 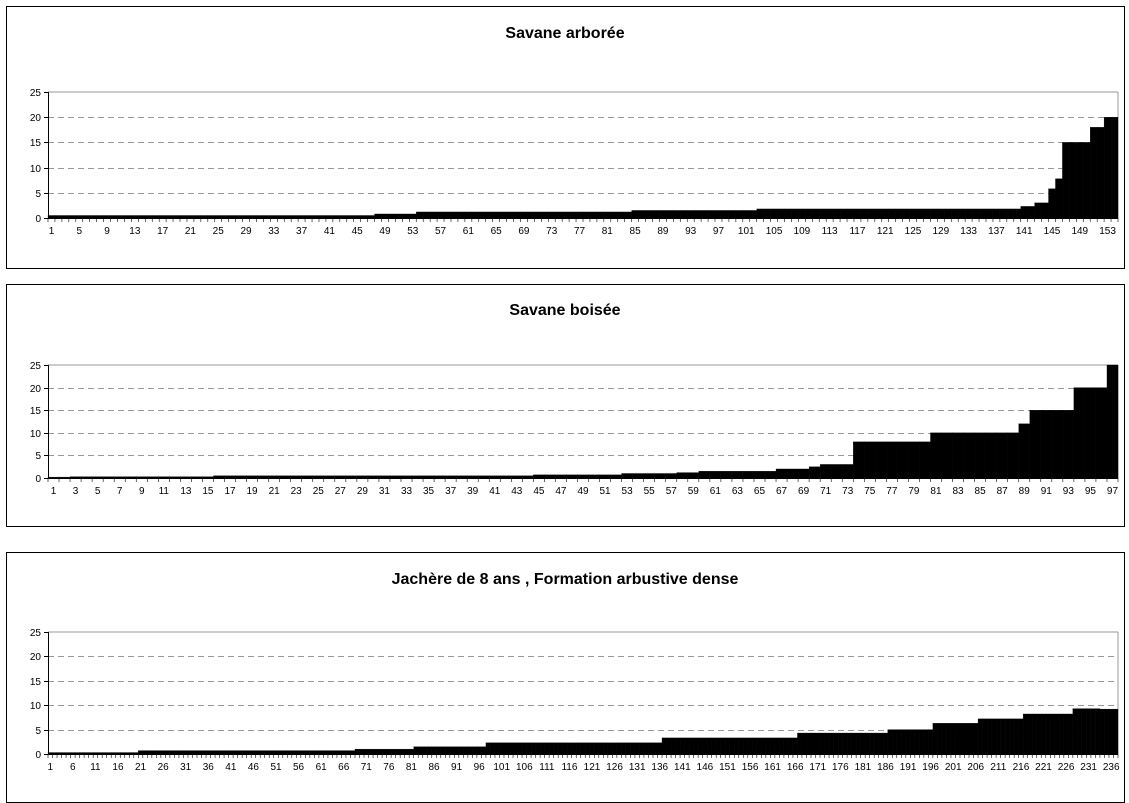 What do you see at coordinates (663, 231) in the screenshot?
I see `x-tick-label: 89` at bounding box center [663, 231].